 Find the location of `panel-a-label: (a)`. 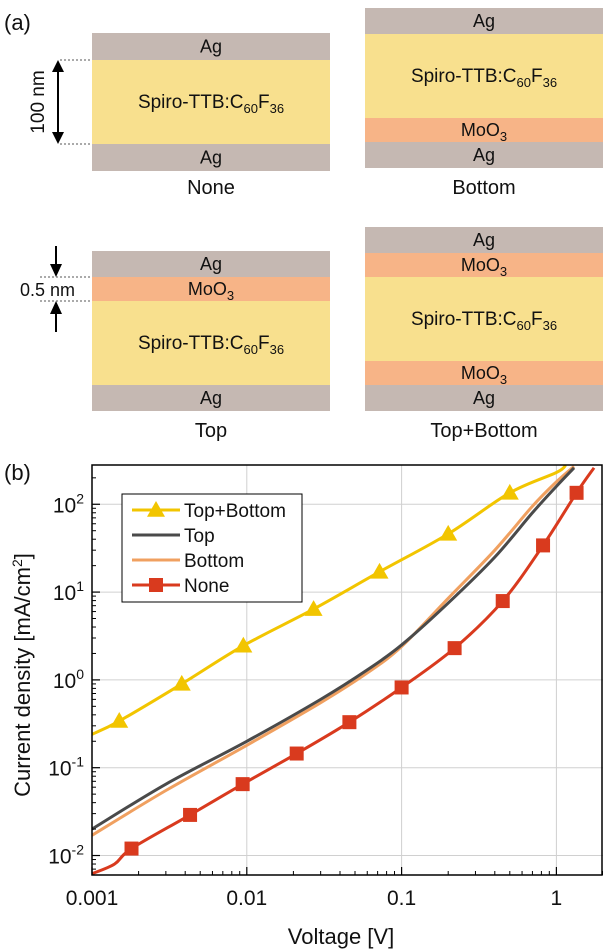

panel-a-label: (a) is located at coordinates (17, 22).